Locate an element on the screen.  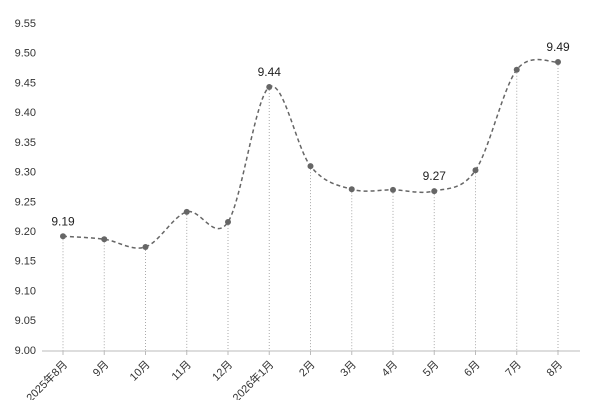
x-tick-label: 2月 is located at coordinates (307, 369).